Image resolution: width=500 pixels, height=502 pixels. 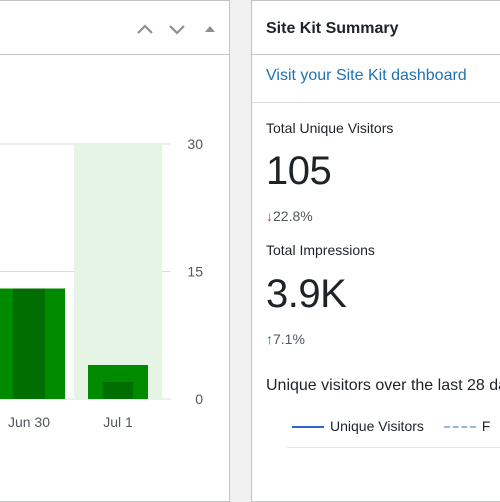 What do you see at coordinates (114, 28) in the screenshot?
I see `widget-header` at bounding box center [114, 28].